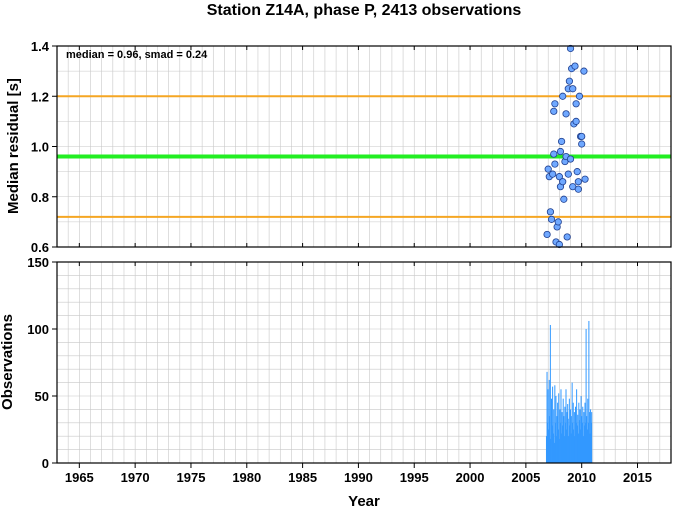  What do you see at coordinates (364, 501) in the screenshot?
I see `x-axis-label: Year` at bounding box center [364, 501].